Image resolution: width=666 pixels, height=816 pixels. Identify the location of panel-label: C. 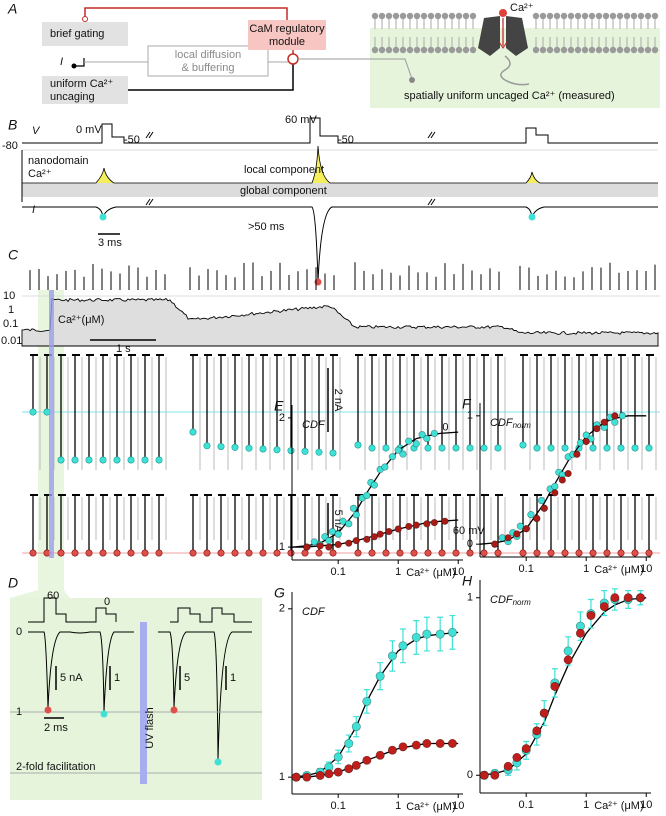
(13, 255).